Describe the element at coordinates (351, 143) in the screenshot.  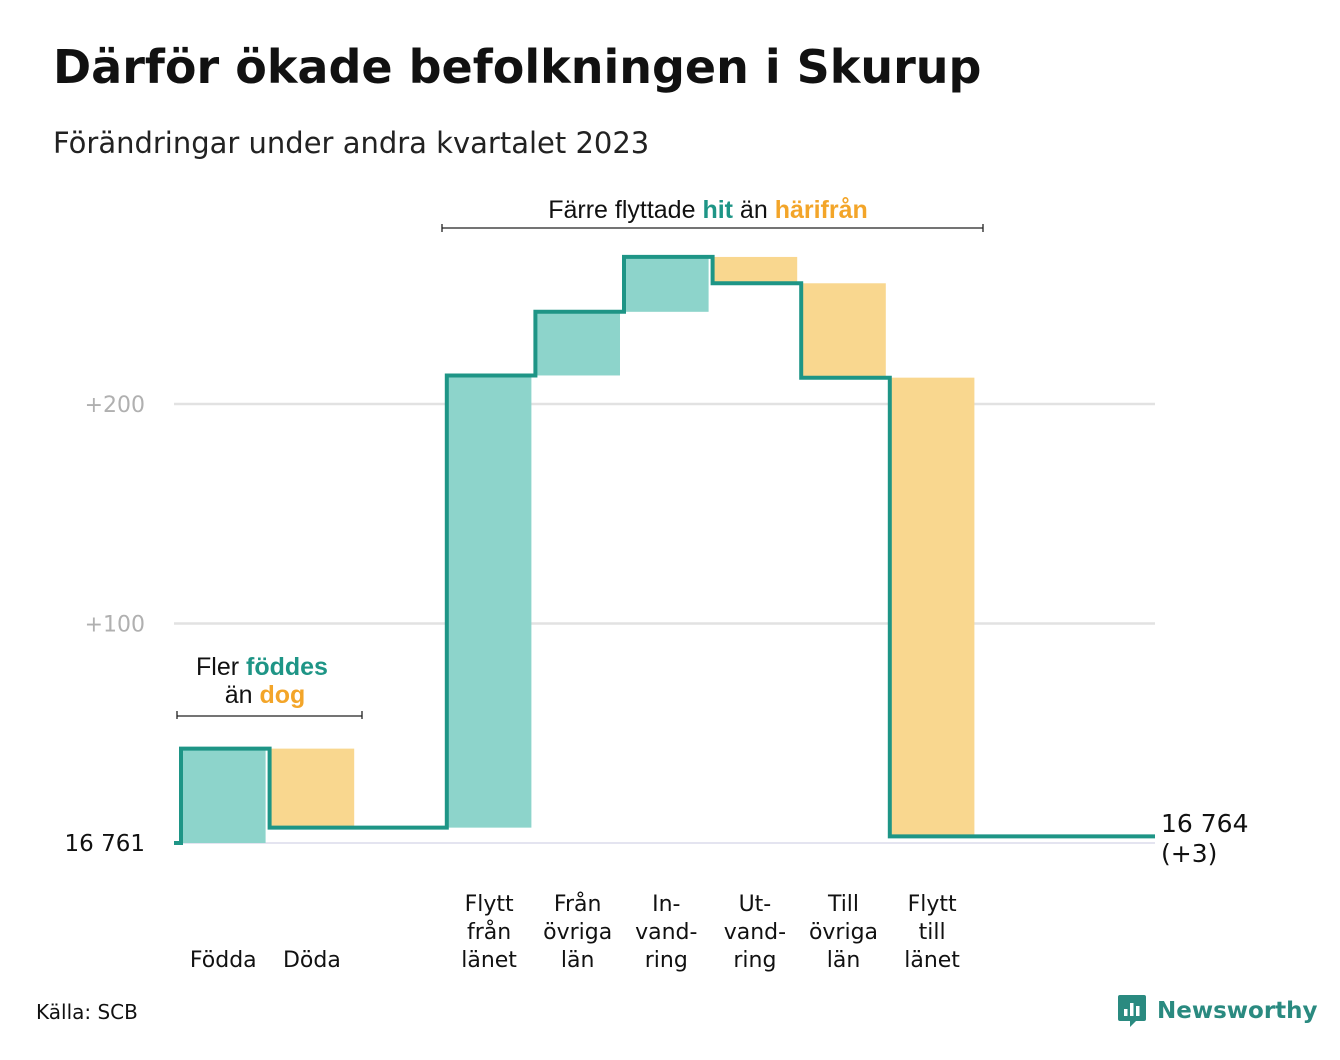
I see `chart-subtitle: Förändringar under andra kvartalet 2023` at that location.